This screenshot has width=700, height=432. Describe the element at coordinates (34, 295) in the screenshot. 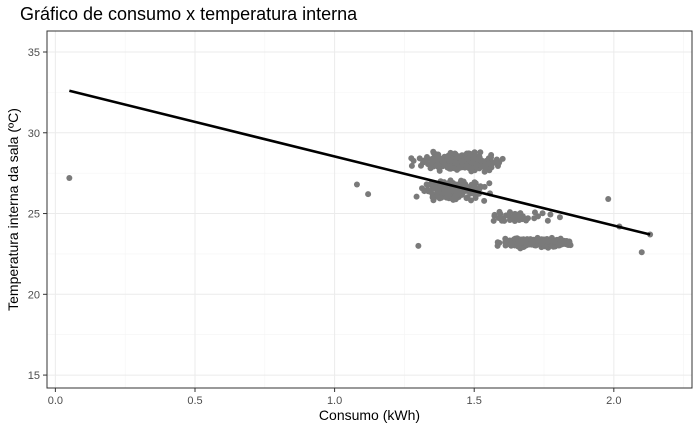

I see `y-tick-label: 20` at that location.